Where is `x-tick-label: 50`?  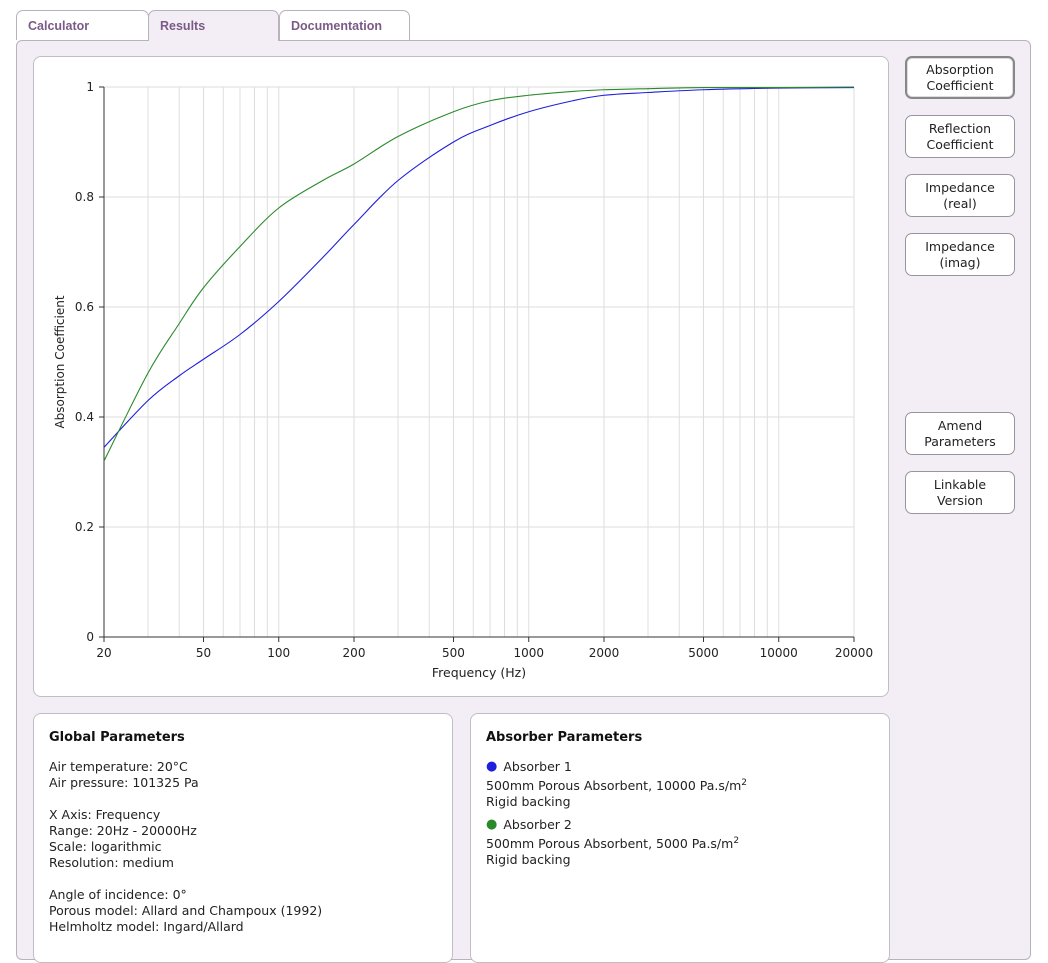 x-tick-label: 50 is located at coordinates (203, 653).